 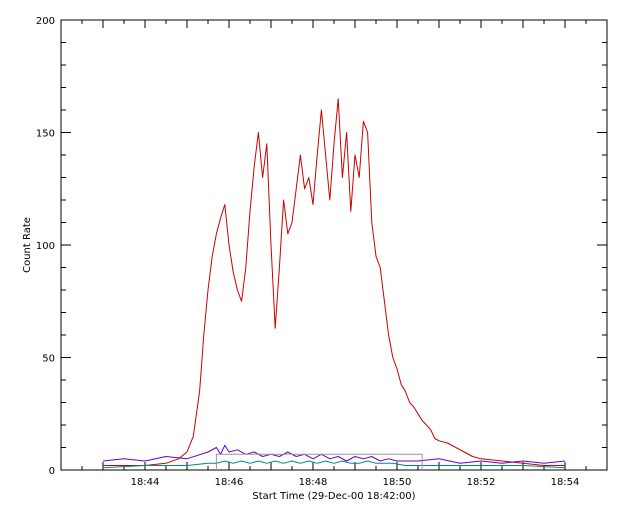 I want to click on y-tick-label: 150, so click(x=45, y=134).